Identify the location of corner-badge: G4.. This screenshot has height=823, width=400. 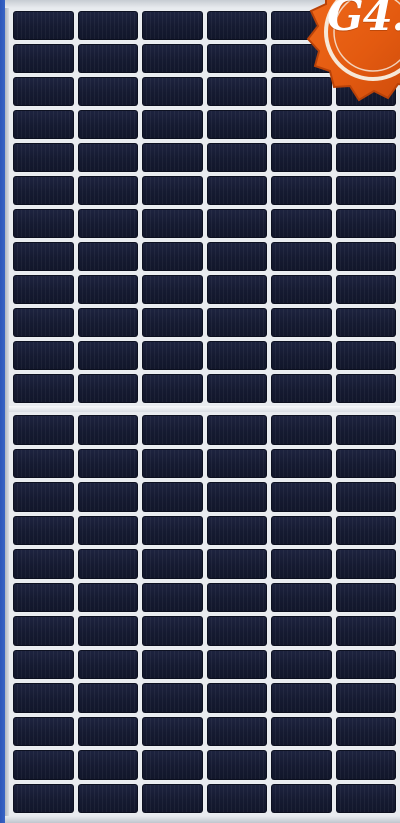
(344, 62).